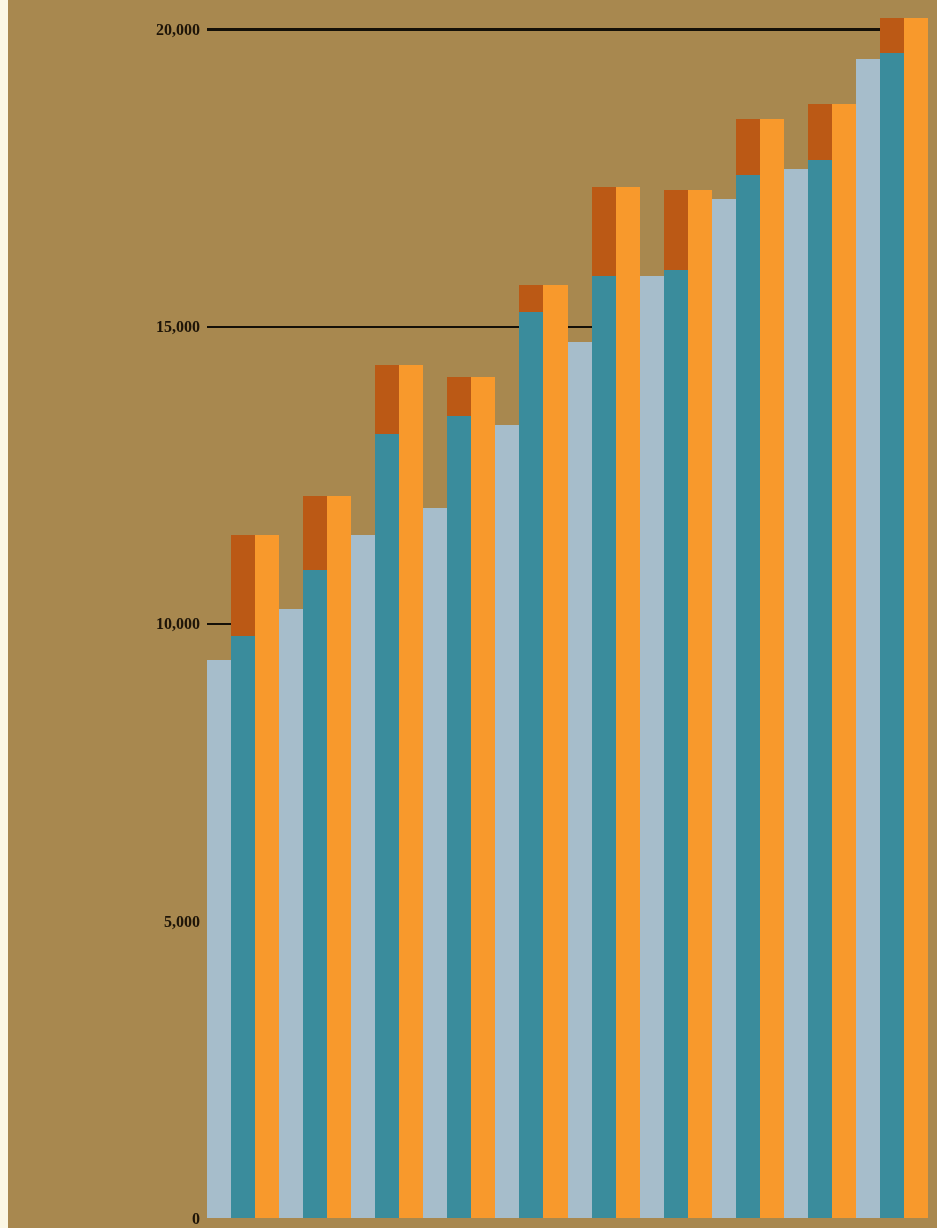 Image resolution: width=937 pixels, height=1228 pixels. I want to click on y-tick-label: 15,000, so click(178, 327).